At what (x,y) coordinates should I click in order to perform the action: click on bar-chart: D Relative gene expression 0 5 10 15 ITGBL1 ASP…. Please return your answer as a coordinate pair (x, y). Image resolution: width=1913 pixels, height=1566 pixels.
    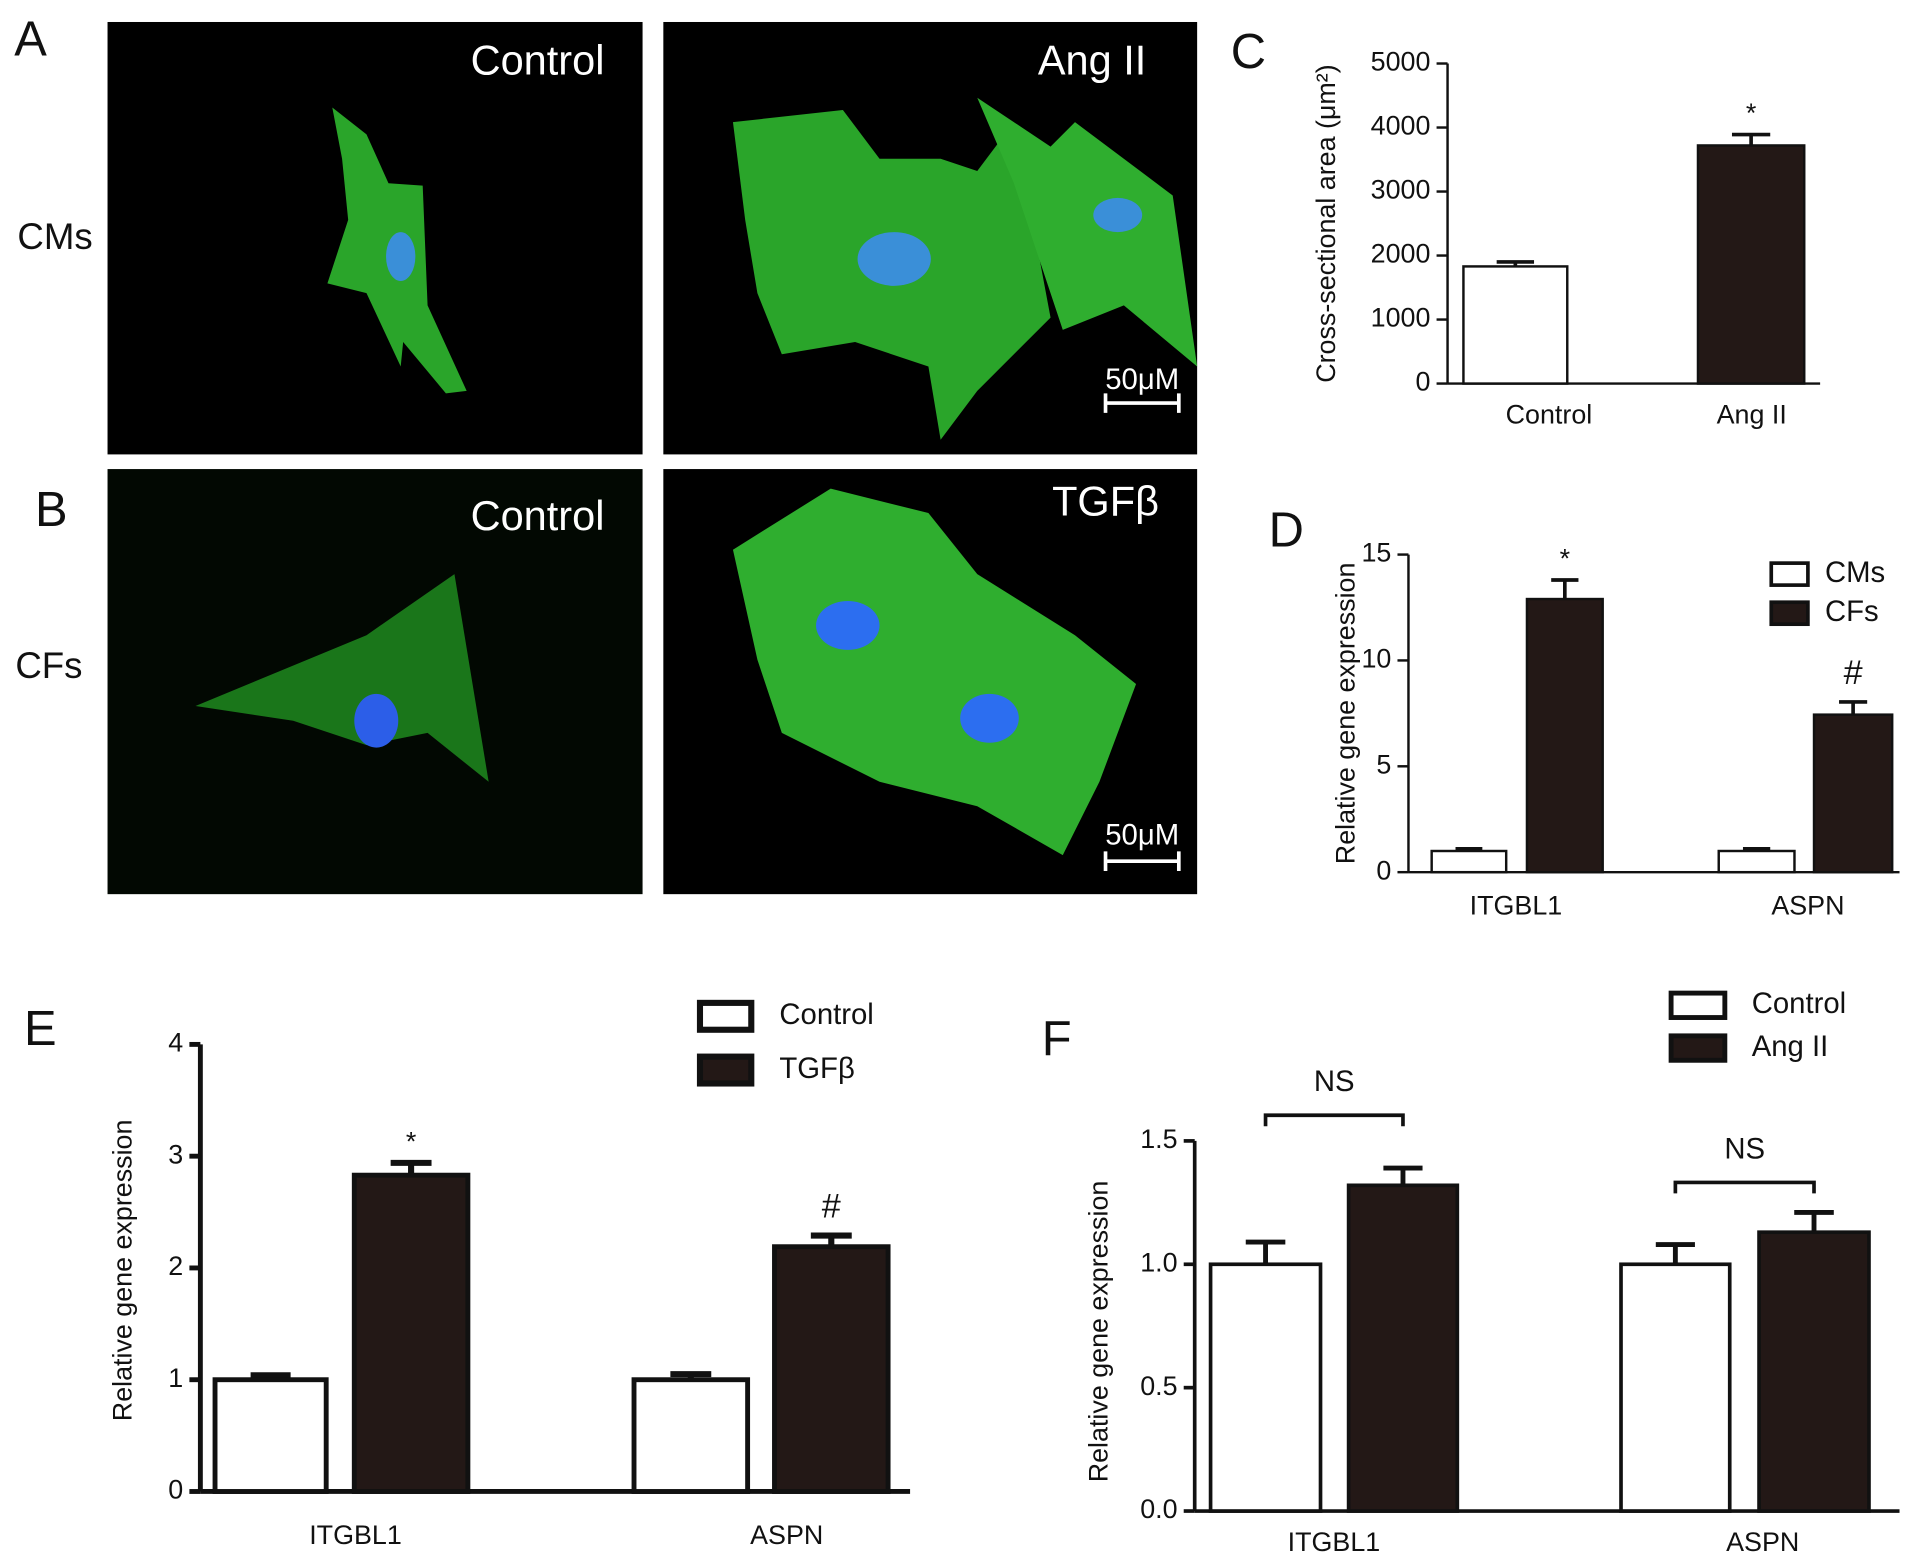
    Looking at the image, I should click on (1584, 712).